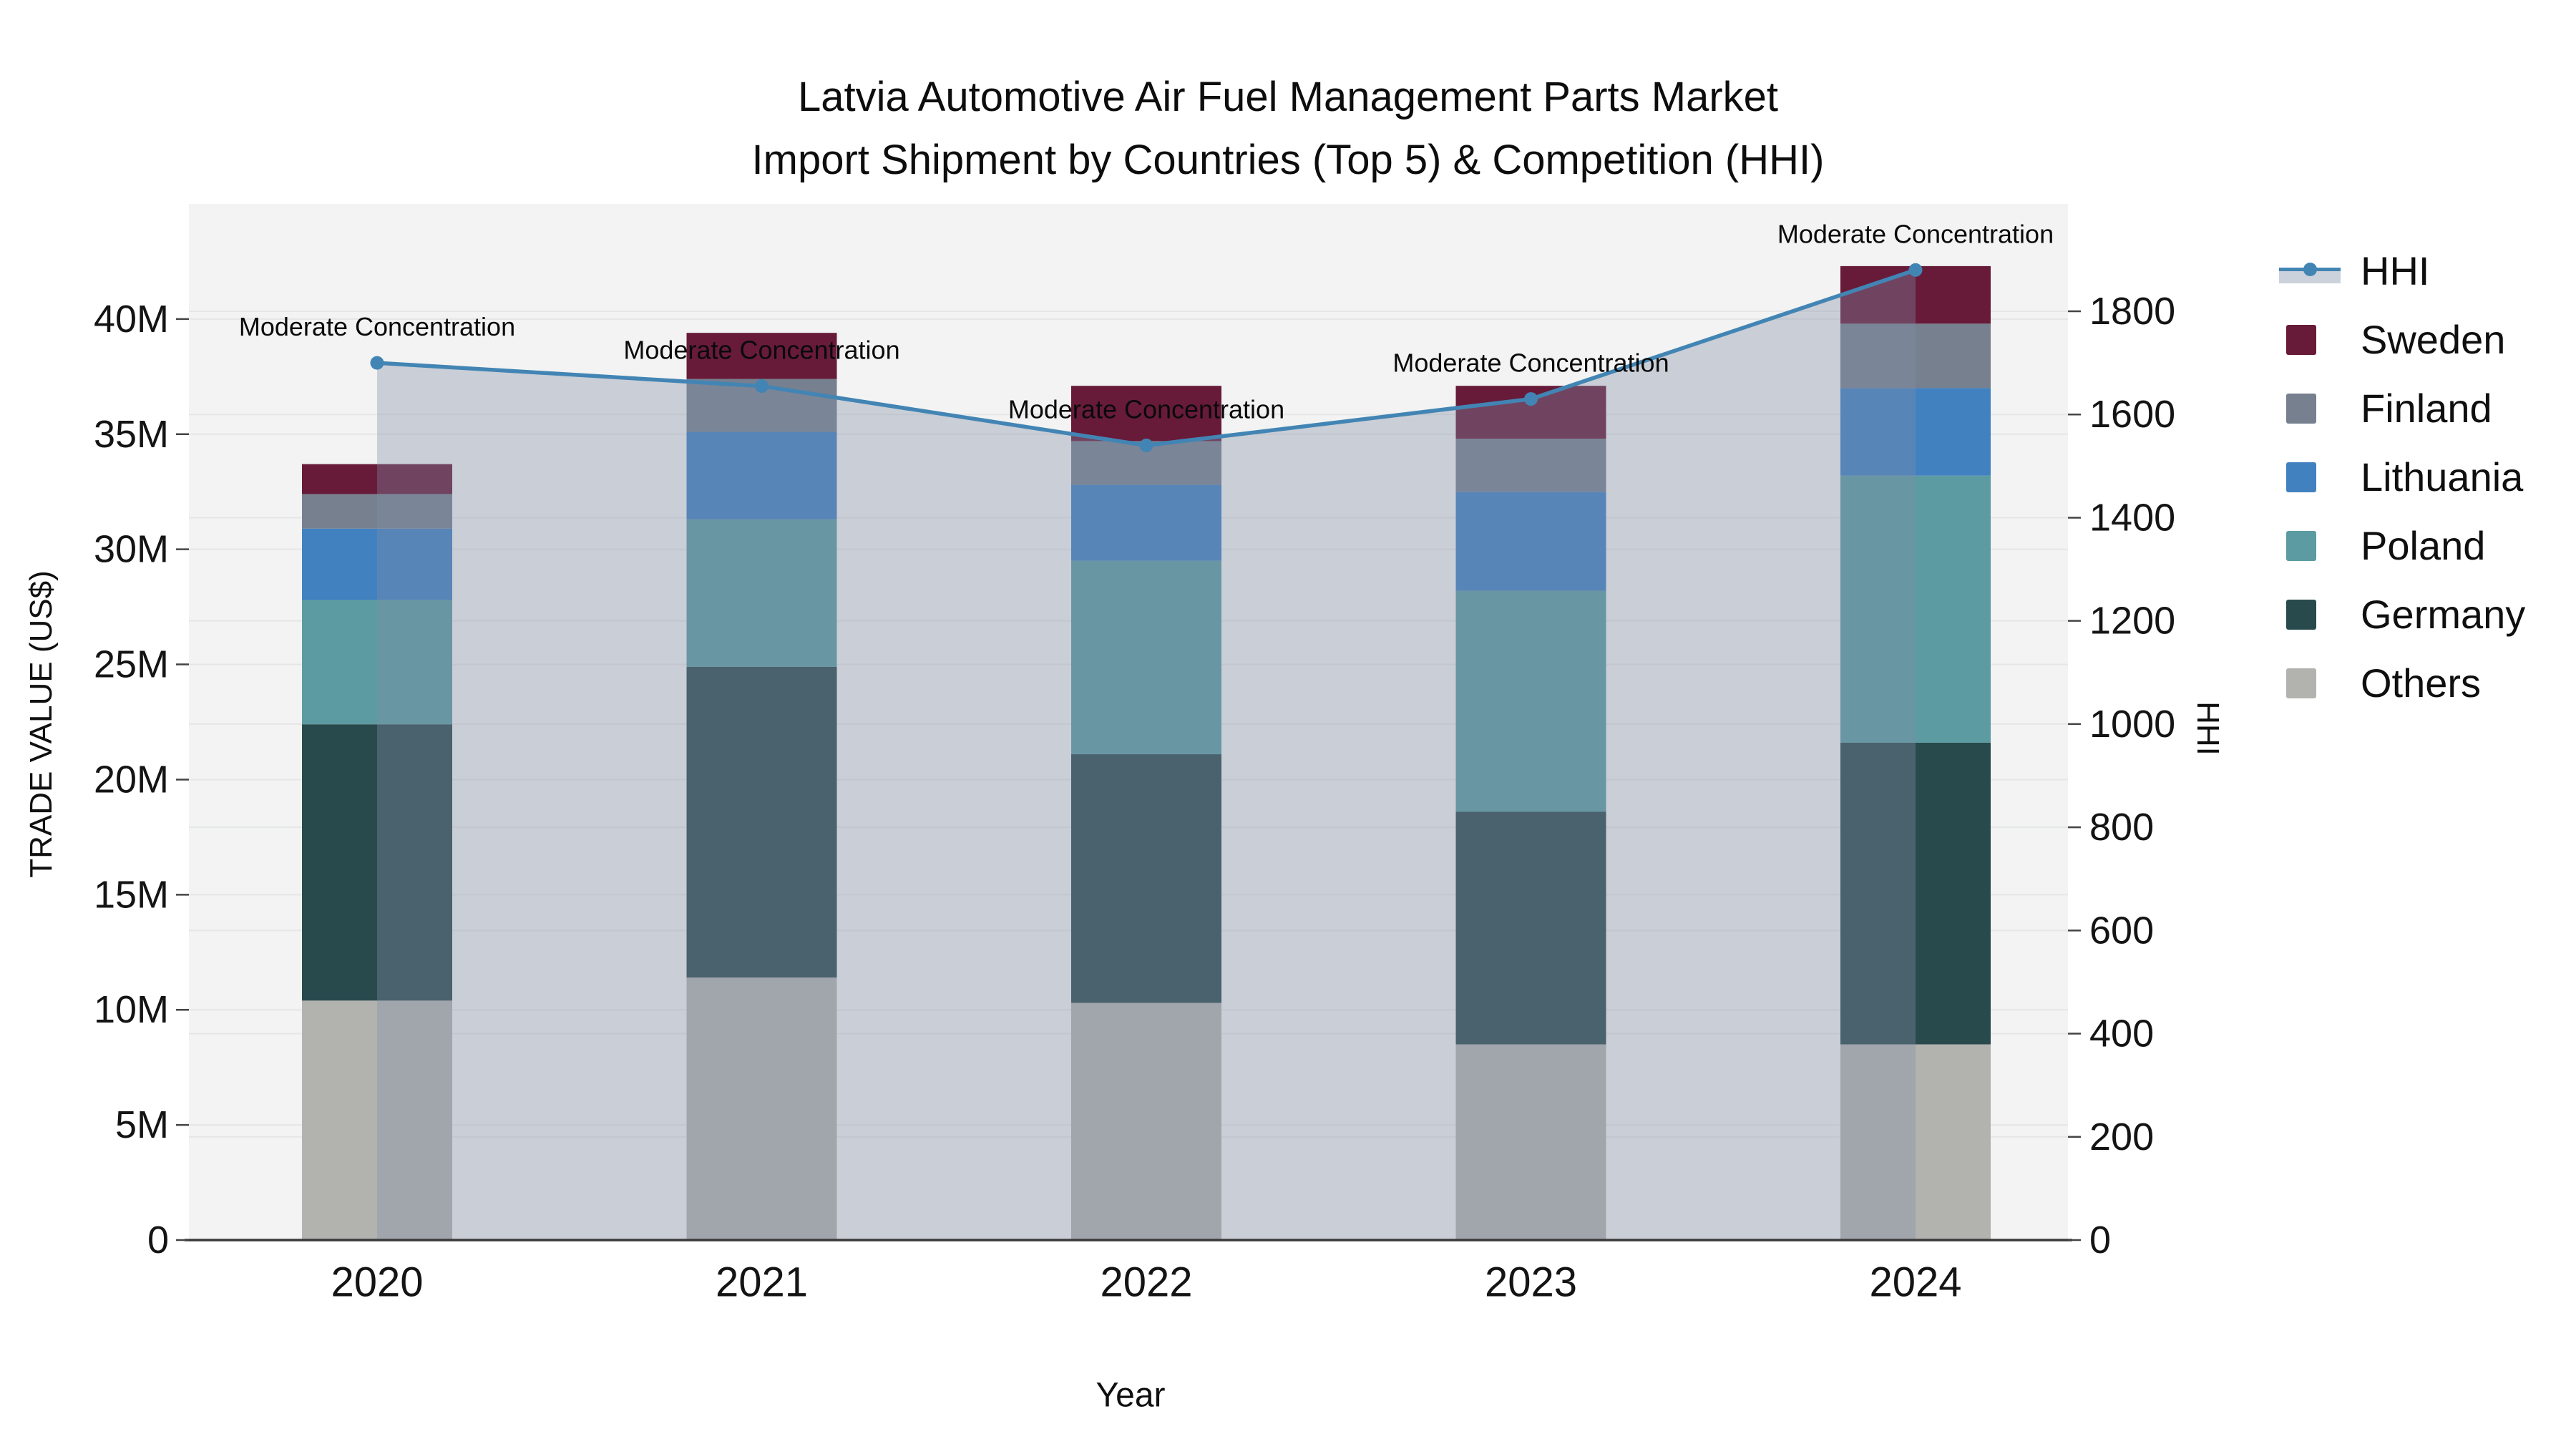  I want to click on y2-tick-label-800: 800, so click(2121, 827).